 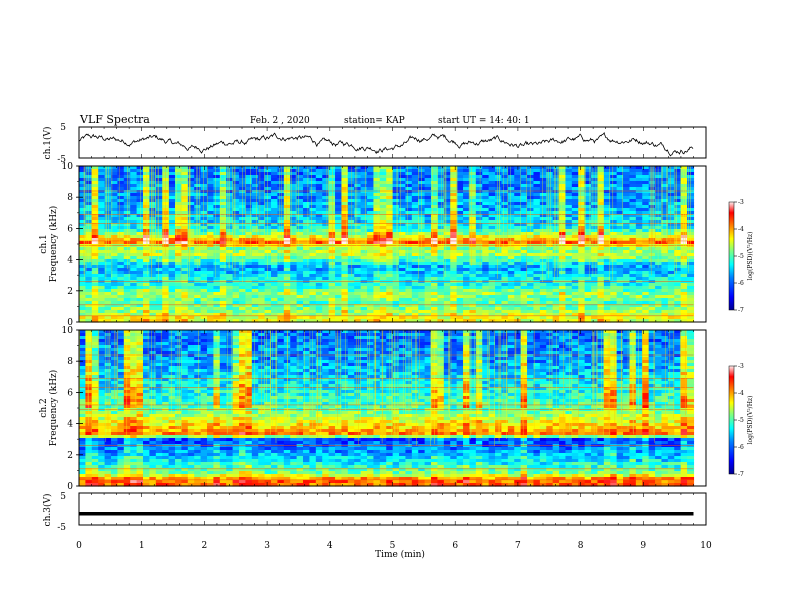 What do you see at coordinates (63, 497) in the screenshot?
I see `ch3-ytick-top: 5` at bounding box center [63, 497].